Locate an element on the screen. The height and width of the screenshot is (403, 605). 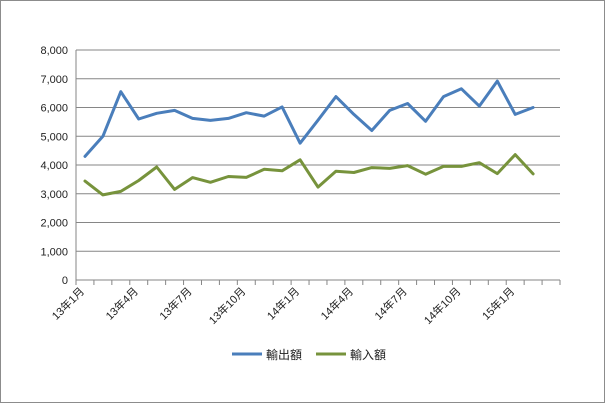
y-tick-label: 8,000 is located at coordinates (54, 51).